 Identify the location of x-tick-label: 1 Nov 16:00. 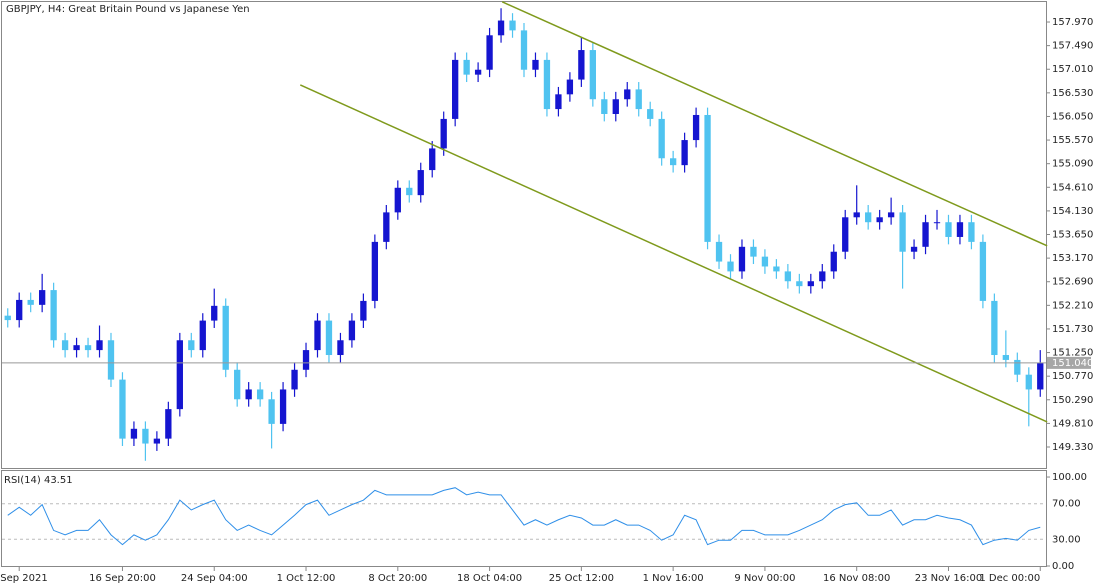
(673, 578).